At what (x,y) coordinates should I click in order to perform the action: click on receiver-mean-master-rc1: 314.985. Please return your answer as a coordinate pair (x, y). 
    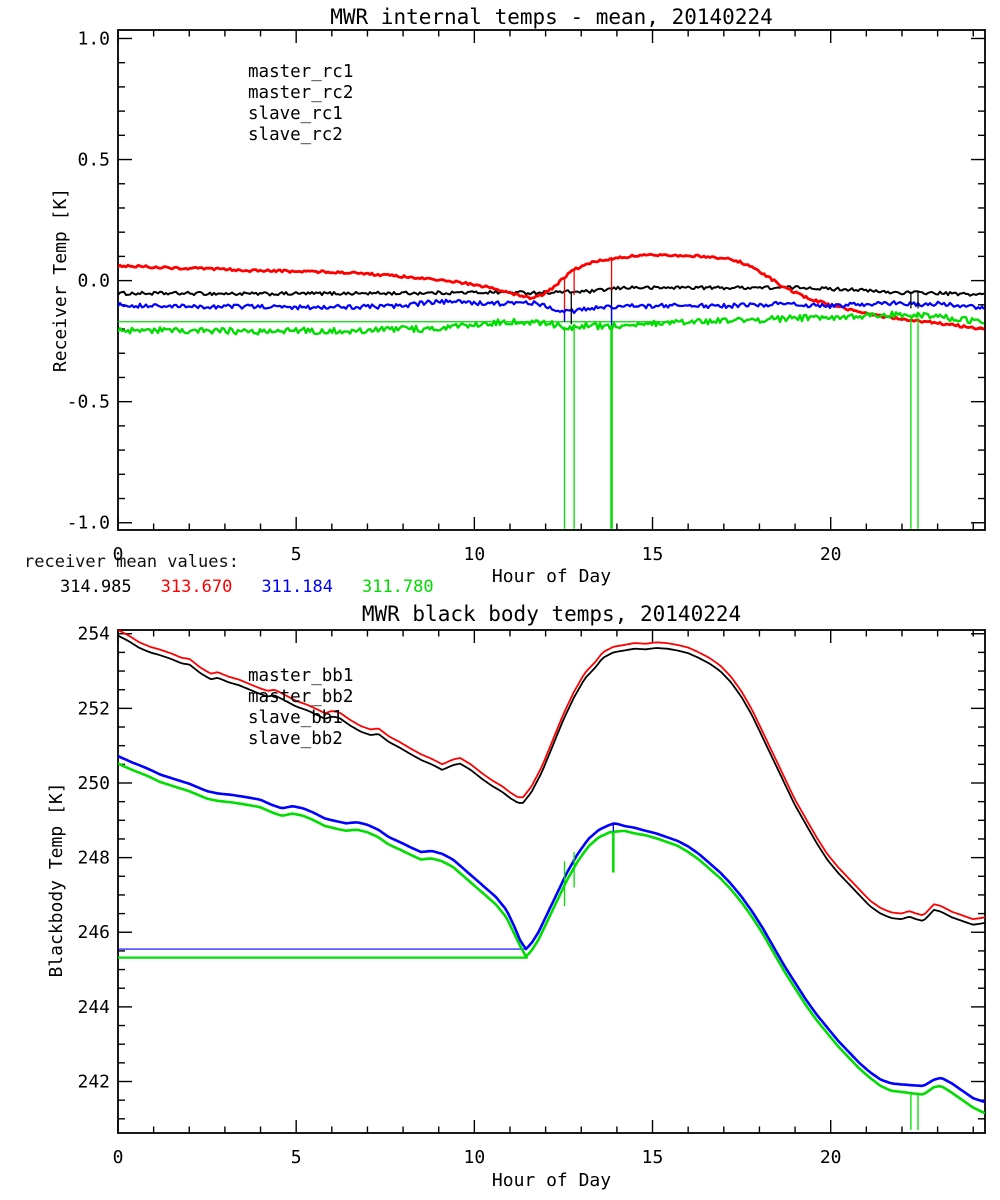
    Looking at the image, I should click on (96, 587).